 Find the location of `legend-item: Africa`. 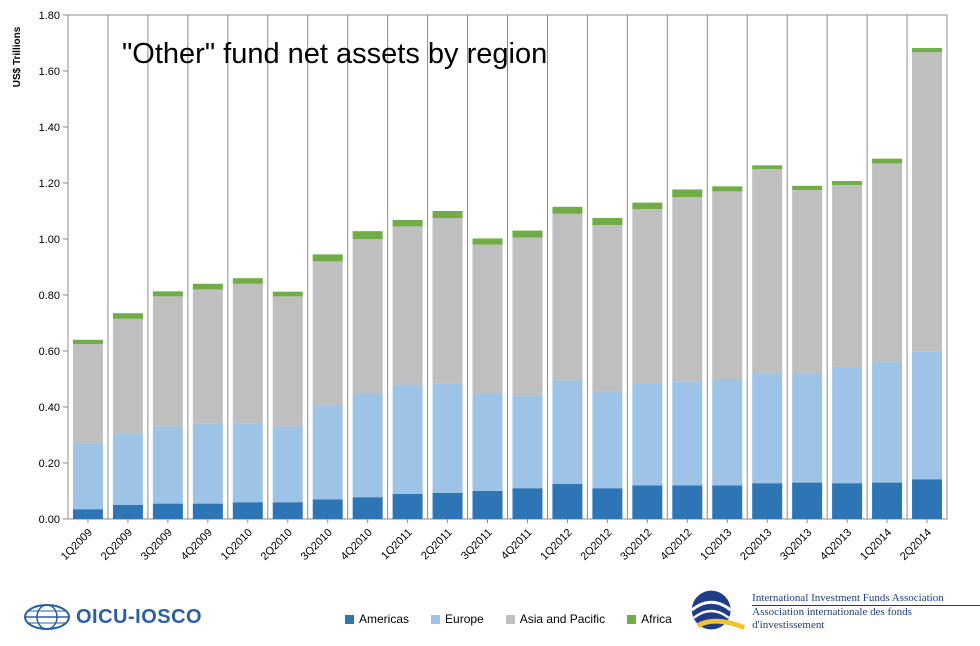

legend-item: Africa is located at coordinates (649, 619).